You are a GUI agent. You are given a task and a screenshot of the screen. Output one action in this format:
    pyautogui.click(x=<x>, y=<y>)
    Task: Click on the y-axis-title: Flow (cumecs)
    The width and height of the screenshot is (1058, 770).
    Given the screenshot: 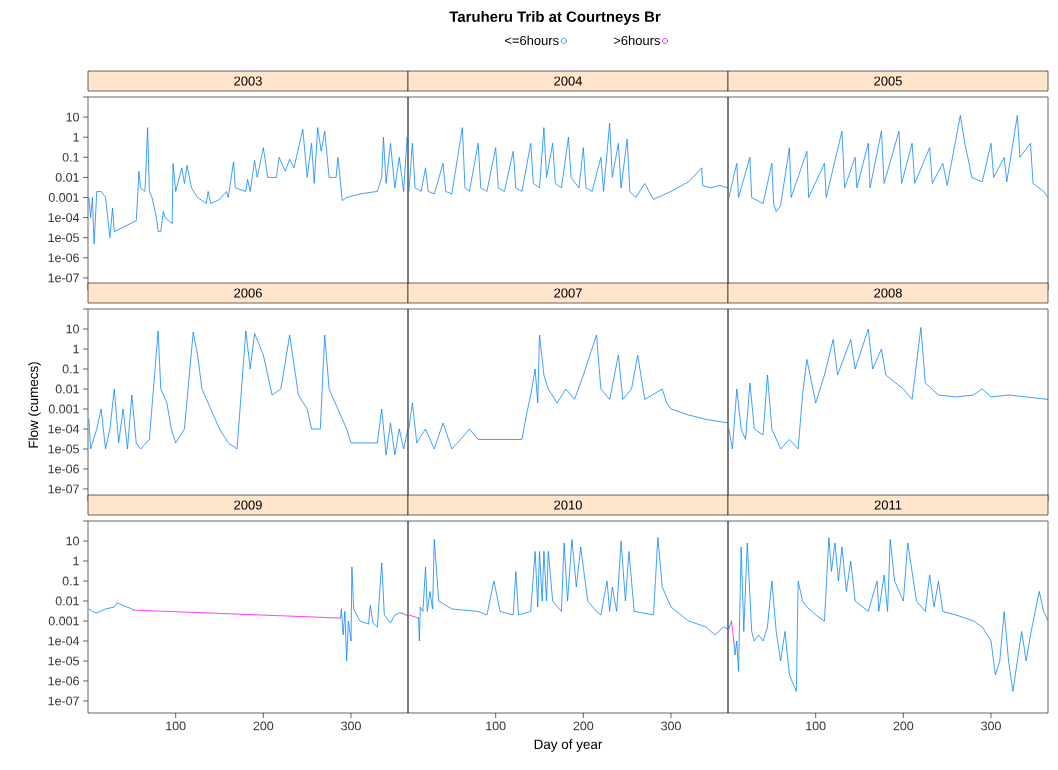 What is the action you would take?
    pyautogui.click(x=34, y=405)
    